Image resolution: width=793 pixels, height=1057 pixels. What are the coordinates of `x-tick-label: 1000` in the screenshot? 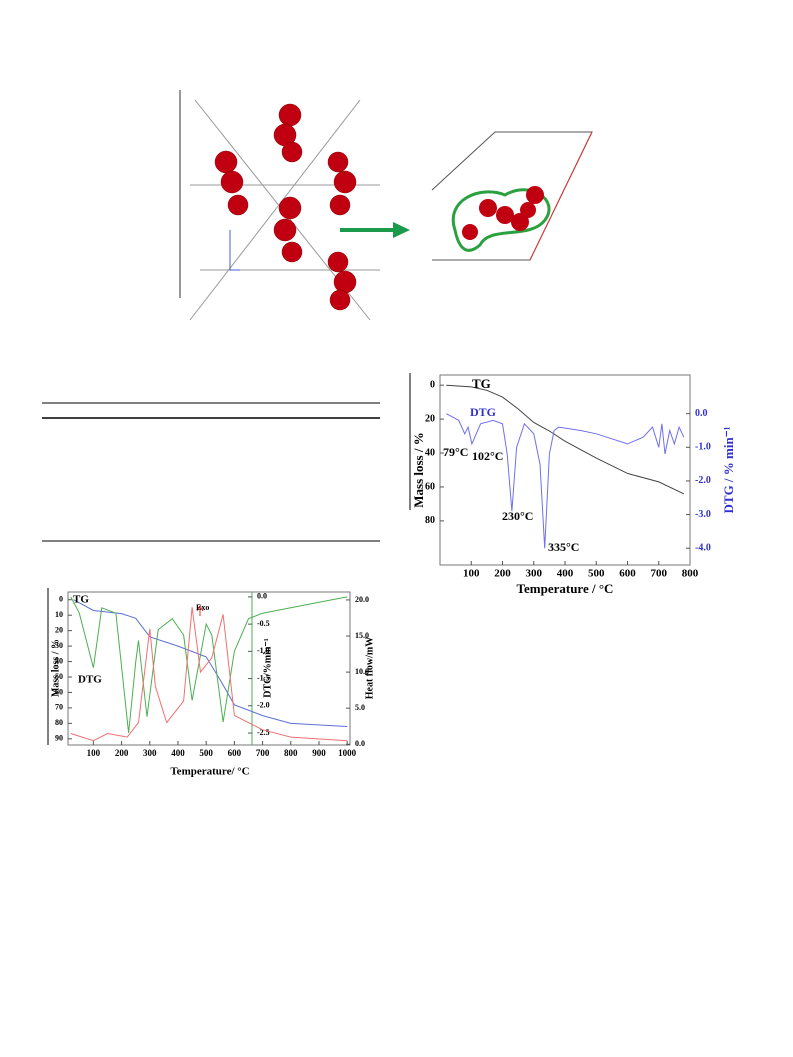 It's located at (347, 753).